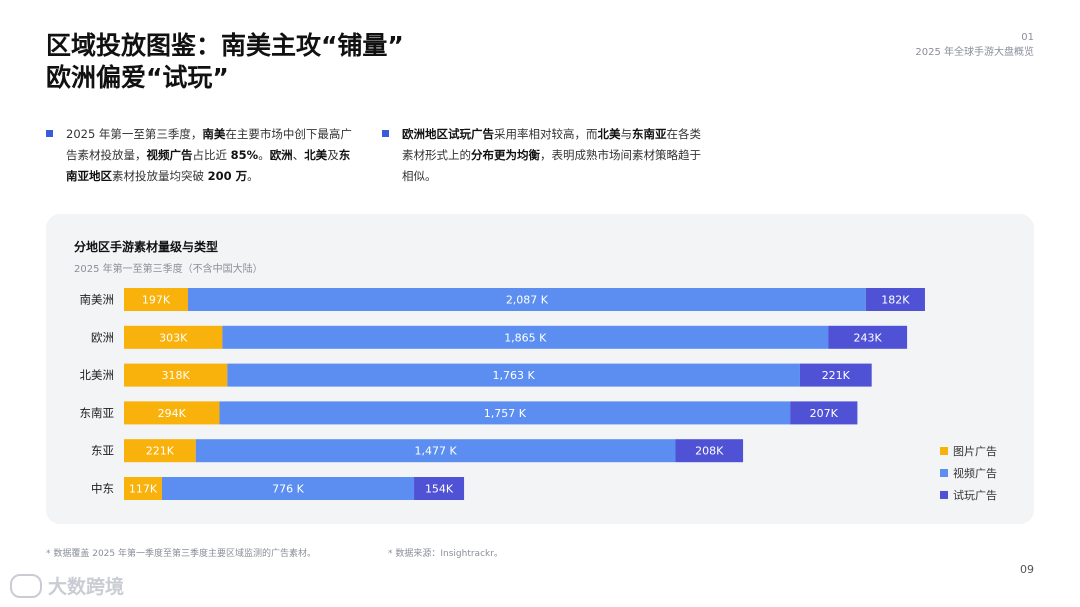 Image resolution: width=1080 pixels, height=607 pixels. I want to click on category-label: 东亚, so click(102, 451).